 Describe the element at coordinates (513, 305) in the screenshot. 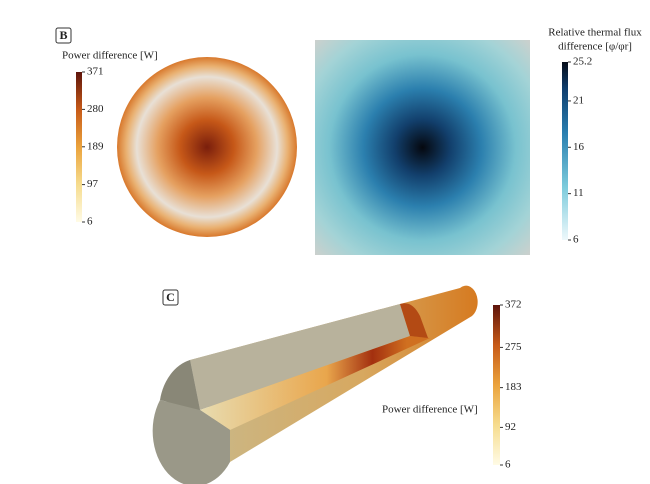

I see `colorbar-tick-label: 372` at that location.